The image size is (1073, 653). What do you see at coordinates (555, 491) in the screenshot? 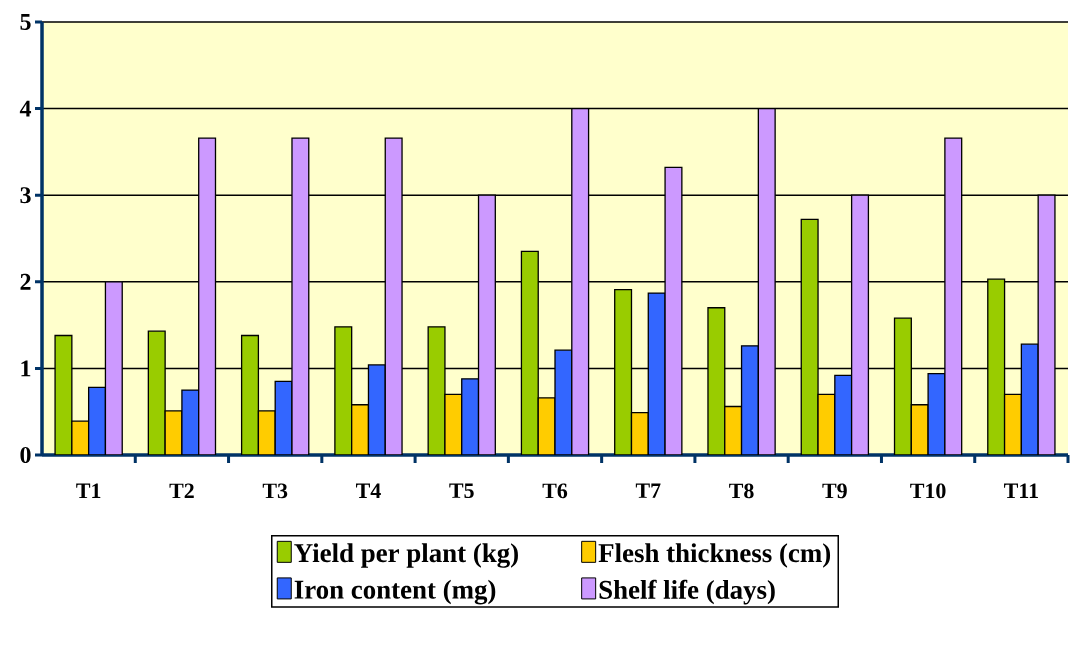
I see `x-tick-label: T6` at bounding box center [555, 491].